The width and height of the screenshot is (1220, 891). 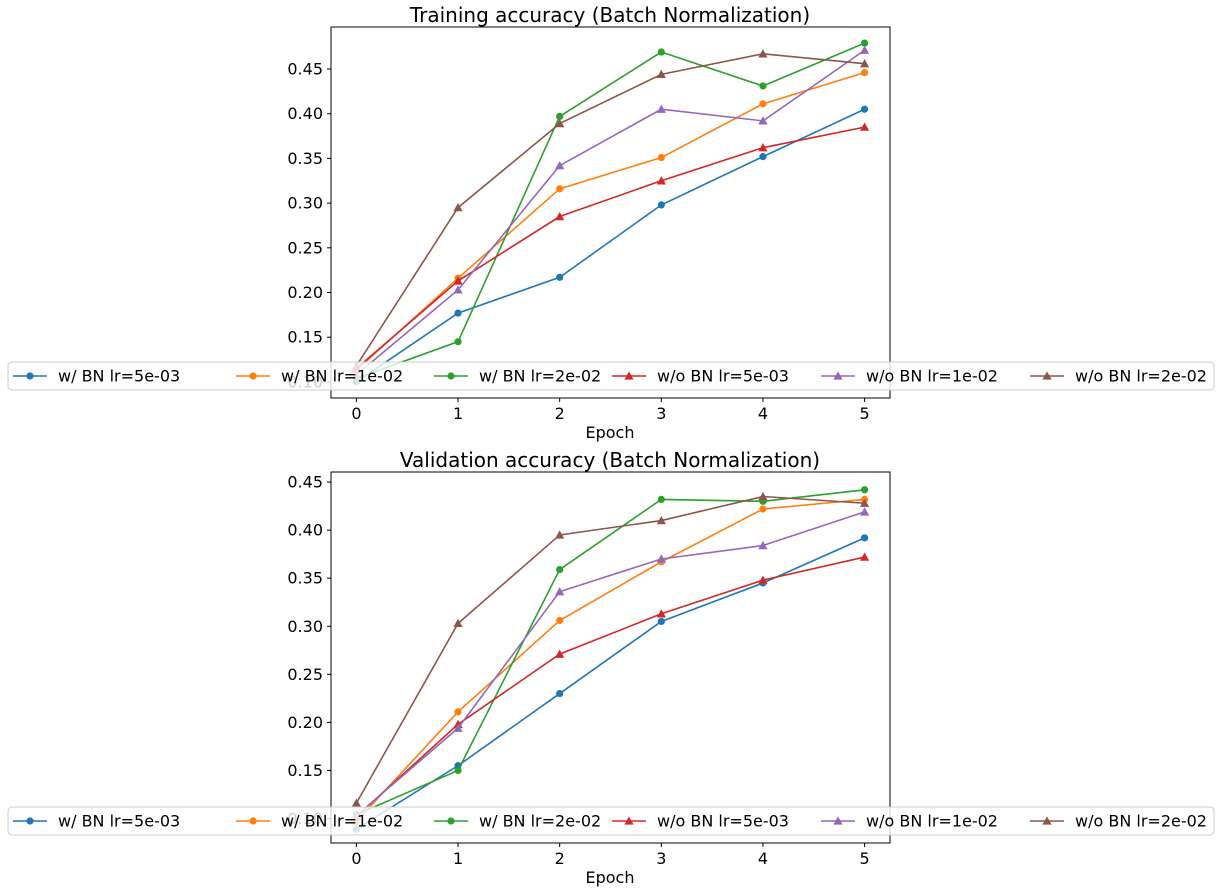 I want to click on legend-frame, so click(x=611, y=376).